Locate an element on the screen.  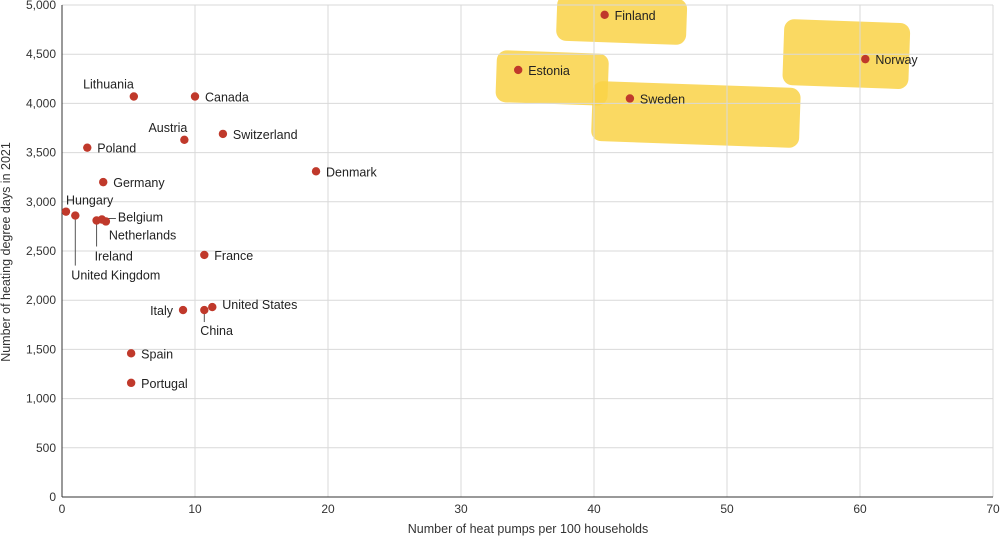
y-tick-label: 3,500 is located at coordinates (41, 153).